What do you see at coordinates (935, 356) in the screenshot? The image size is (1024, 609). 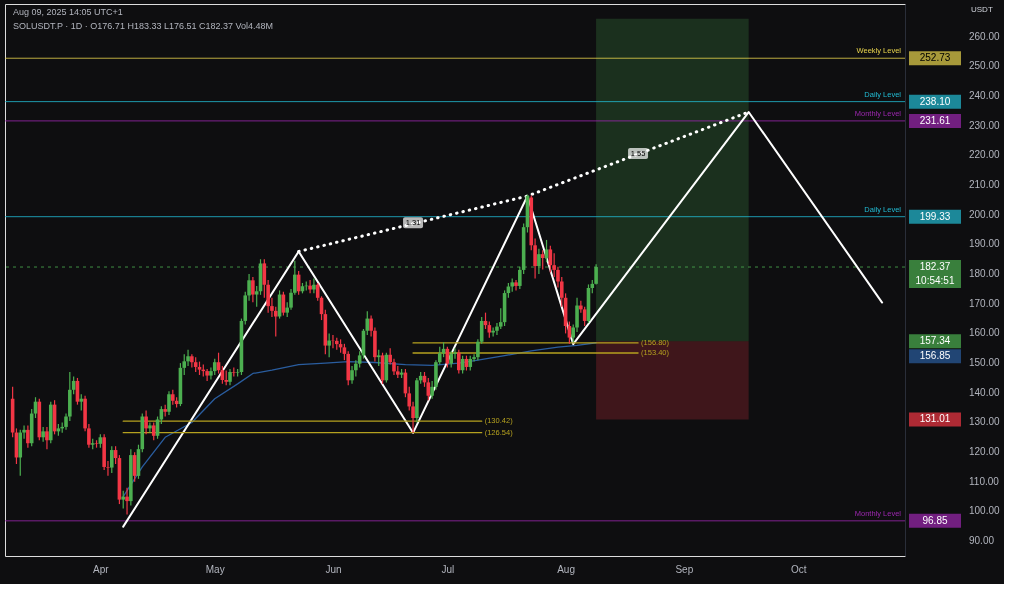 I see `text: 156.85` at bounding box center [935, 356].